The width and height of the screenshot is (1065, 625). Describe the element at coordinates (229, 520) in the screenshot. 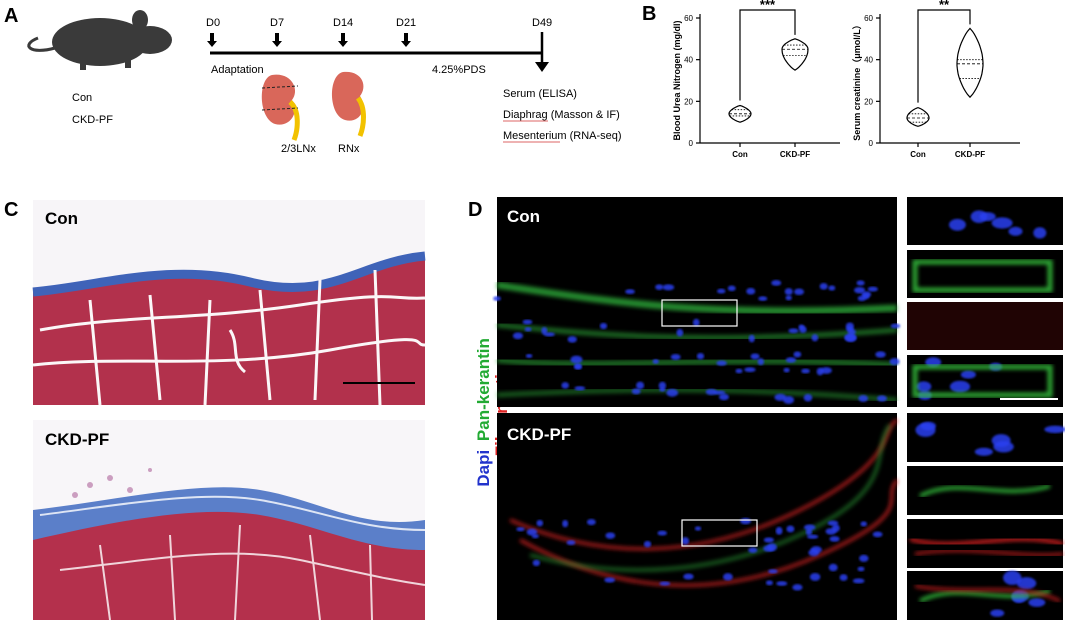

I see `histology-image` at that location.